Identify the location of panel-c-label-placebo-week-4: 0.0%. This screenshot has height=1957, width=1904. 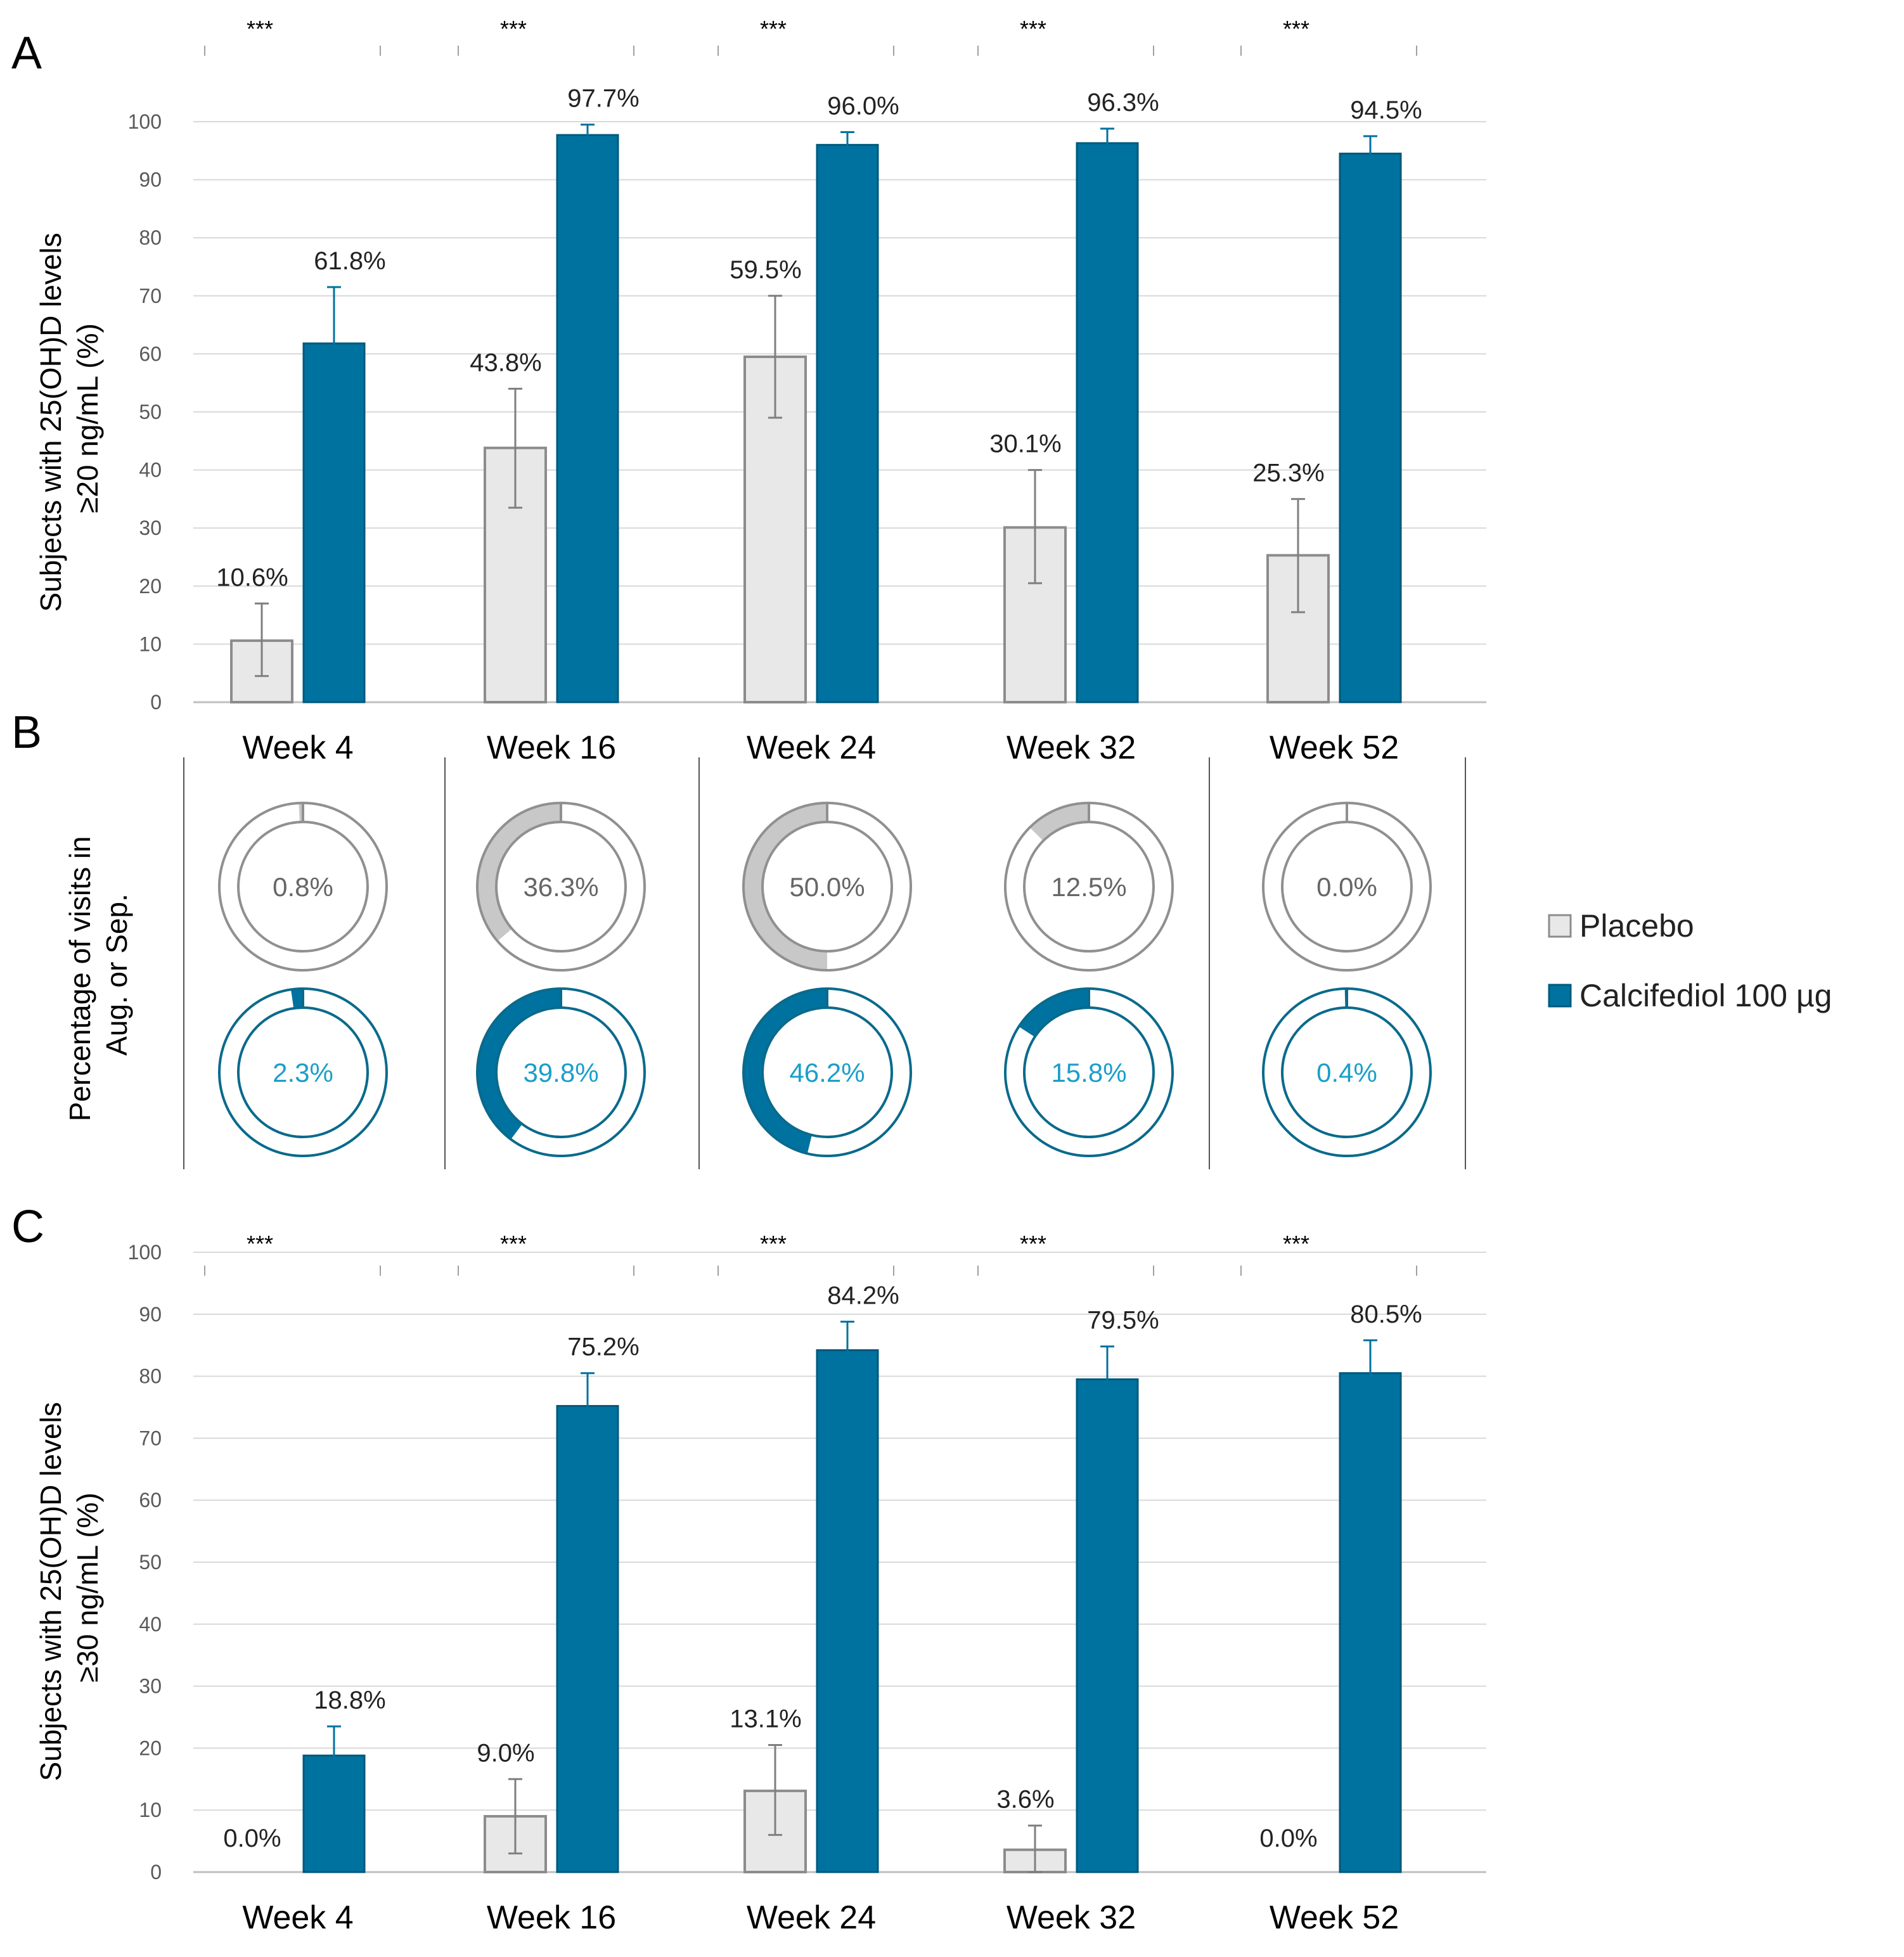
(252, 1838).